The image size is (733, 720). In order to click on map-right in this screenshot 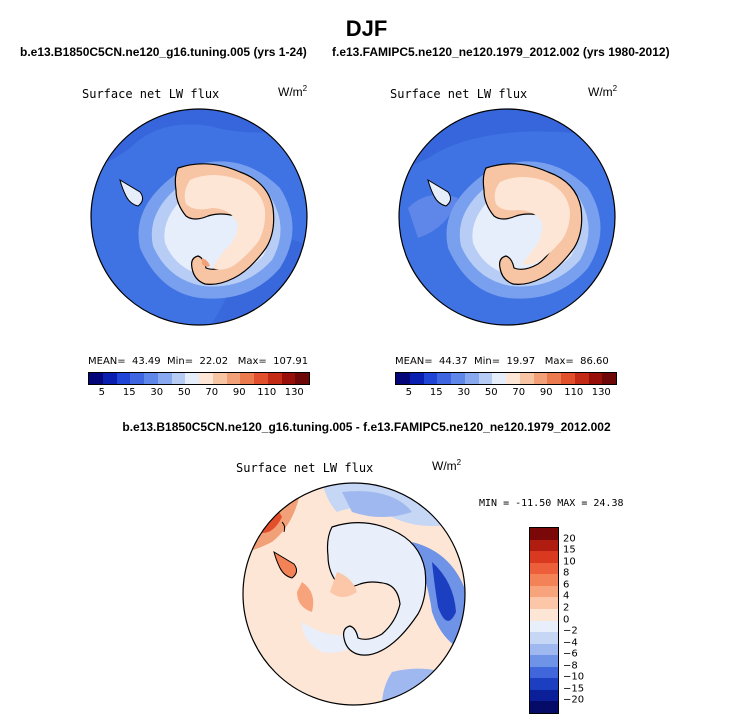, I will do `click(507, 217)`.